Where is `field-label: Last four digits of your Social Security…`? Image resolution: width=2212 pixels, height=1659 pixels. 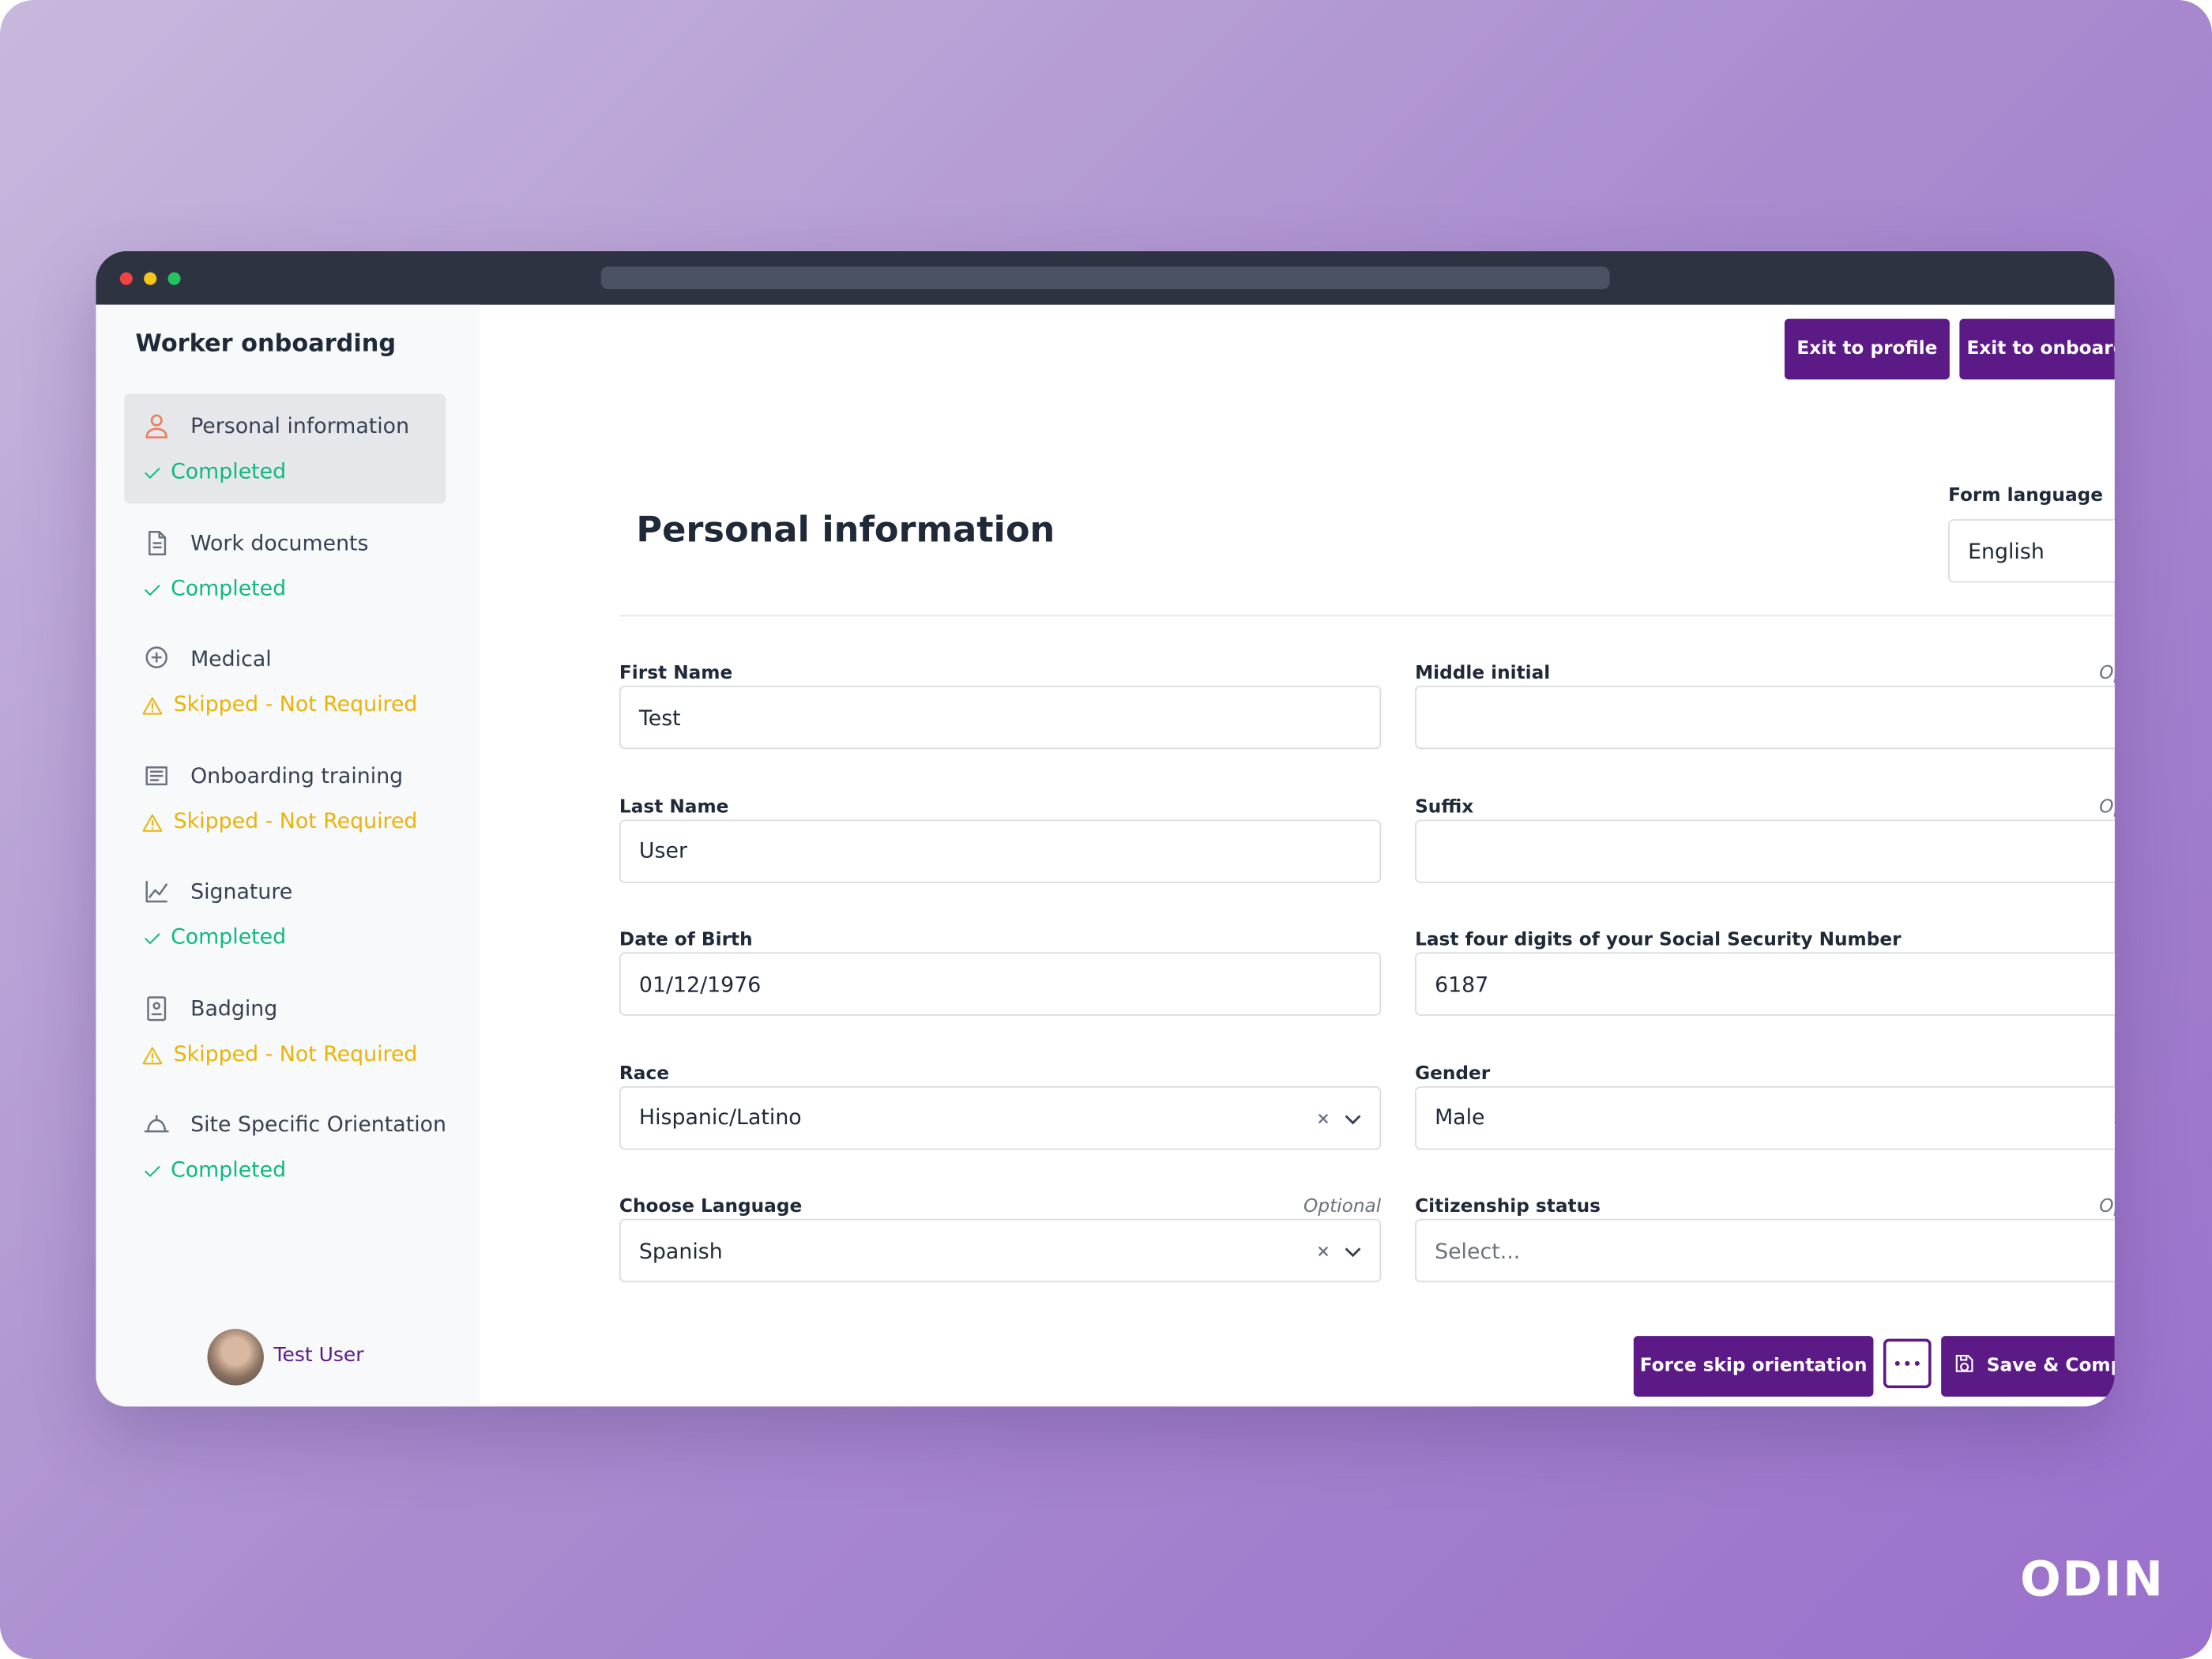 field-label: Last four digits of your Social Security… is located at coordinates (1659, 940).